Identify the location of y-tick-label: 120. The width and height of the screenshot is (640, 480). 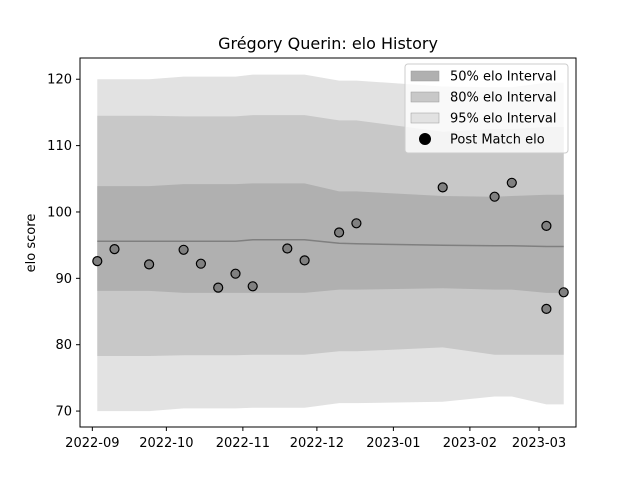
(59, 80).